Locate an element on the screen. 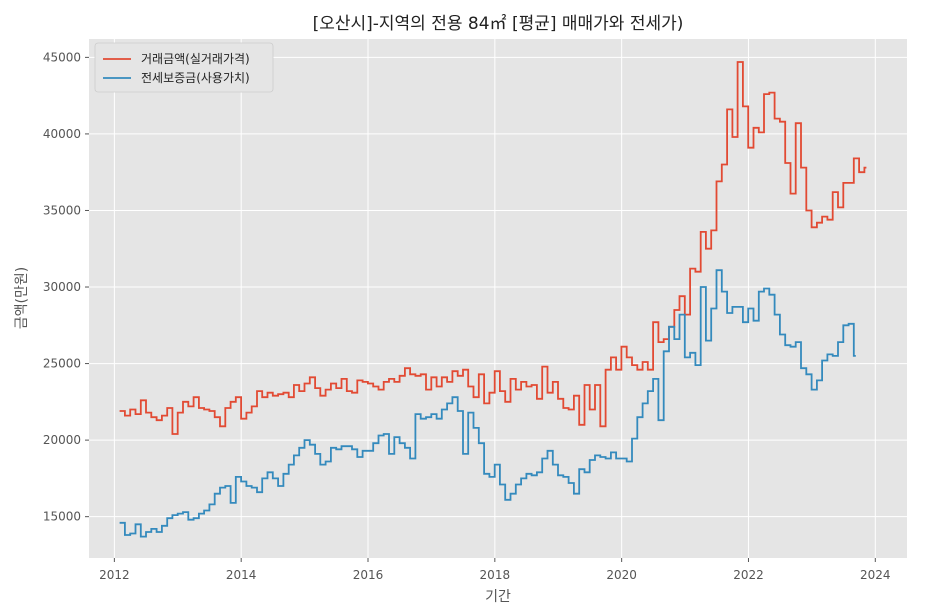  y-tick-label: 30000 is located at coordinates (62, 287).